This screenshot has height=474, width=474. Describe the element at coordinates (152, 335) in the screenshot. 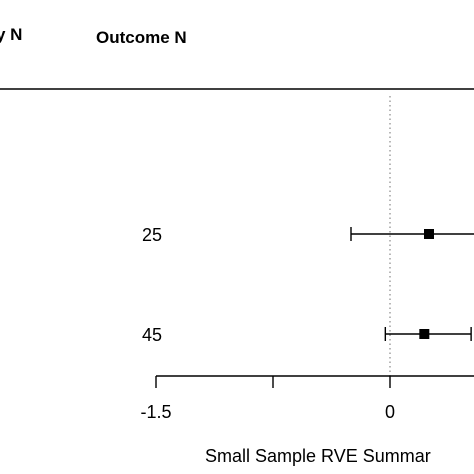

I see `outcome-n-value: 45` at that location.